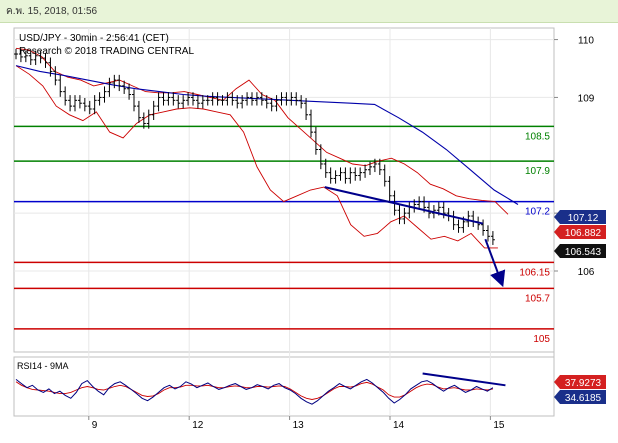  Describe the element at coordinates (309, 11) in the screenshot. I see `header-bar: ค.พ. 15, 2018, 01:56` at that location.